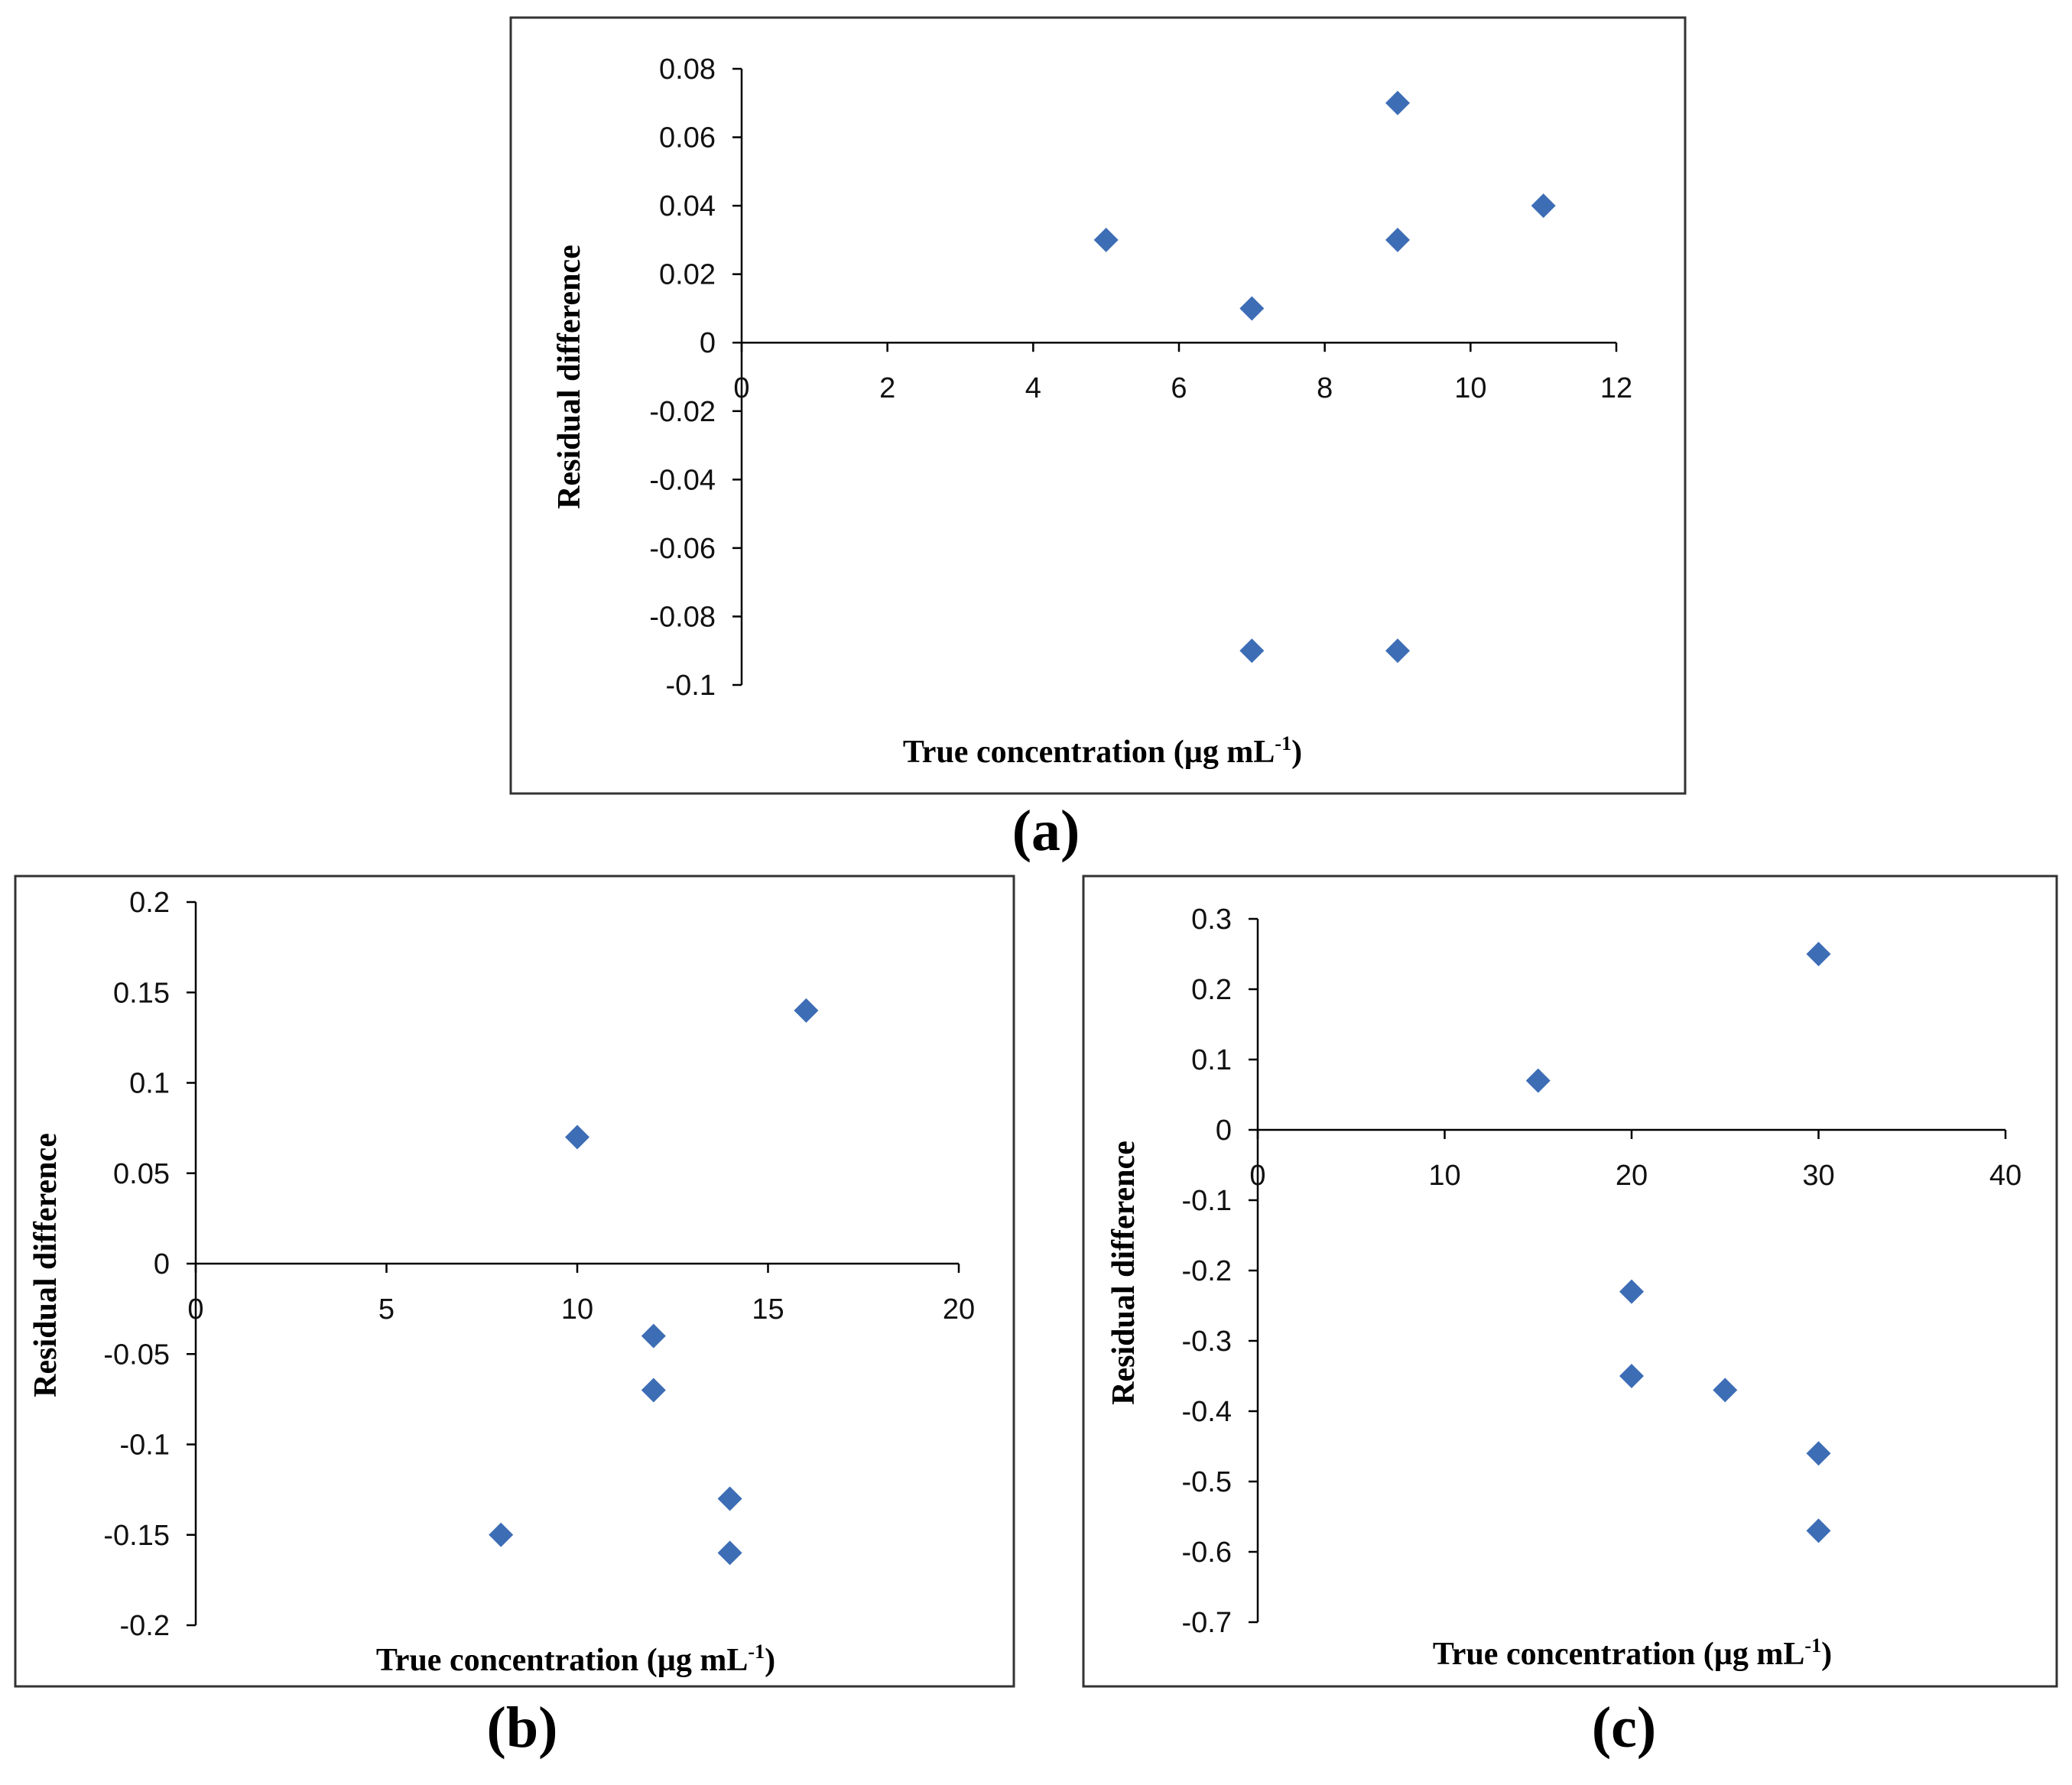 Image resolution: width=2072 pixels, height=1785 pixels. Describe the element at coordinates (1325, 388) in the screenshot. I see `panel-a-x-tick-label: 8` at that location.